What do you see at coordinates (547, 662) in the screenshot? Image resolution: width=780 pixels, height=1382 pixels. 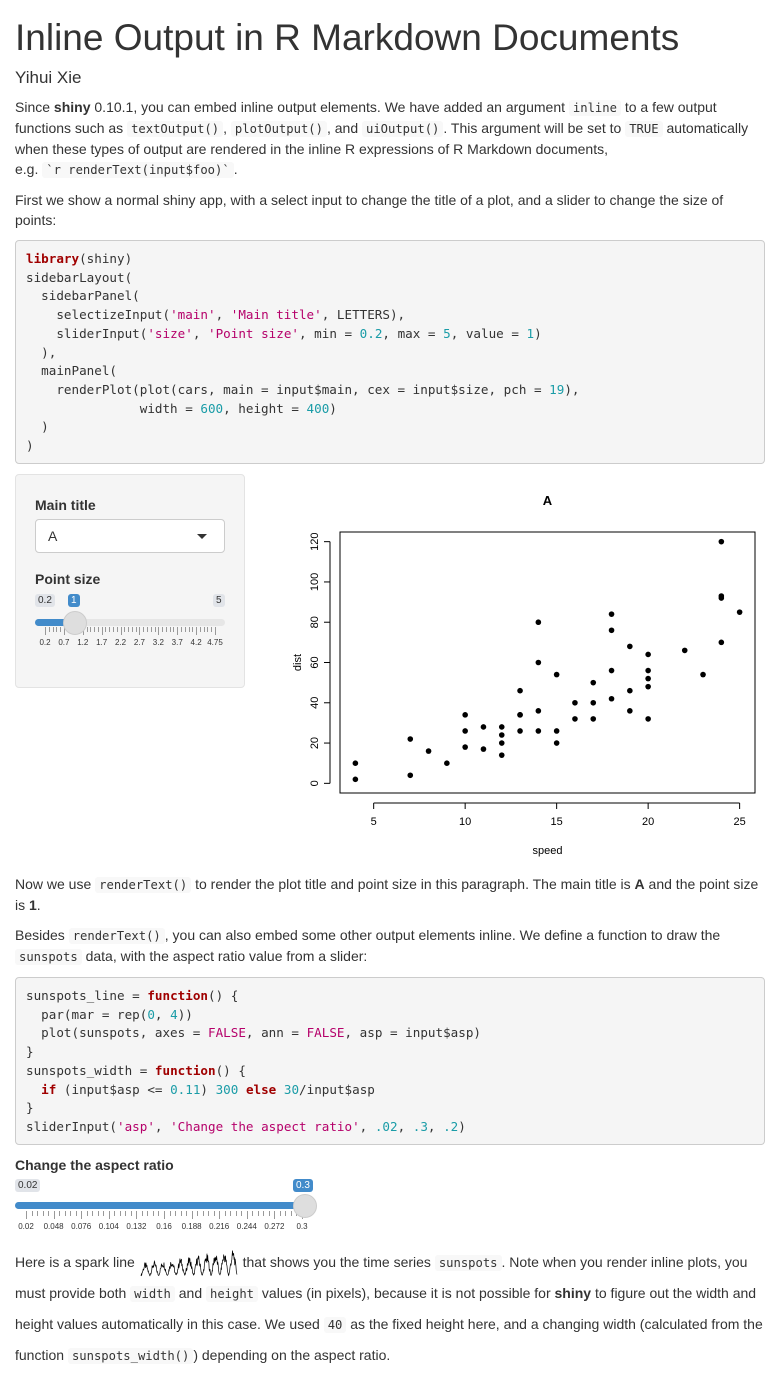 I see `plot-frame` at bounding box center [547, 662].